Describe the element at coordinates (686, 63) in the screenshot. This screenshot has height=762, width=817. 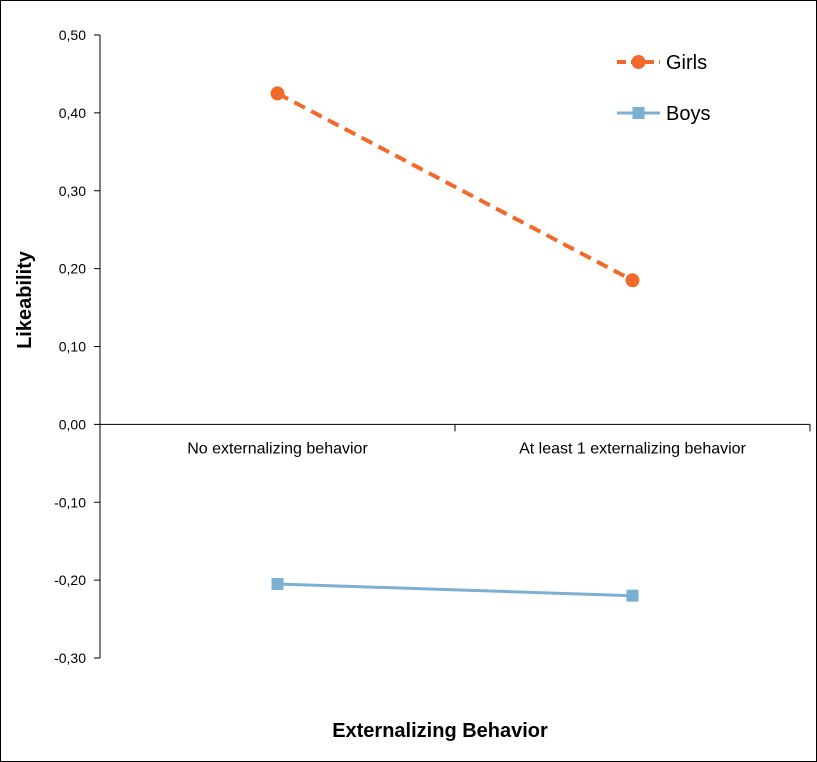
I see `legend-label: Girls` at that location.